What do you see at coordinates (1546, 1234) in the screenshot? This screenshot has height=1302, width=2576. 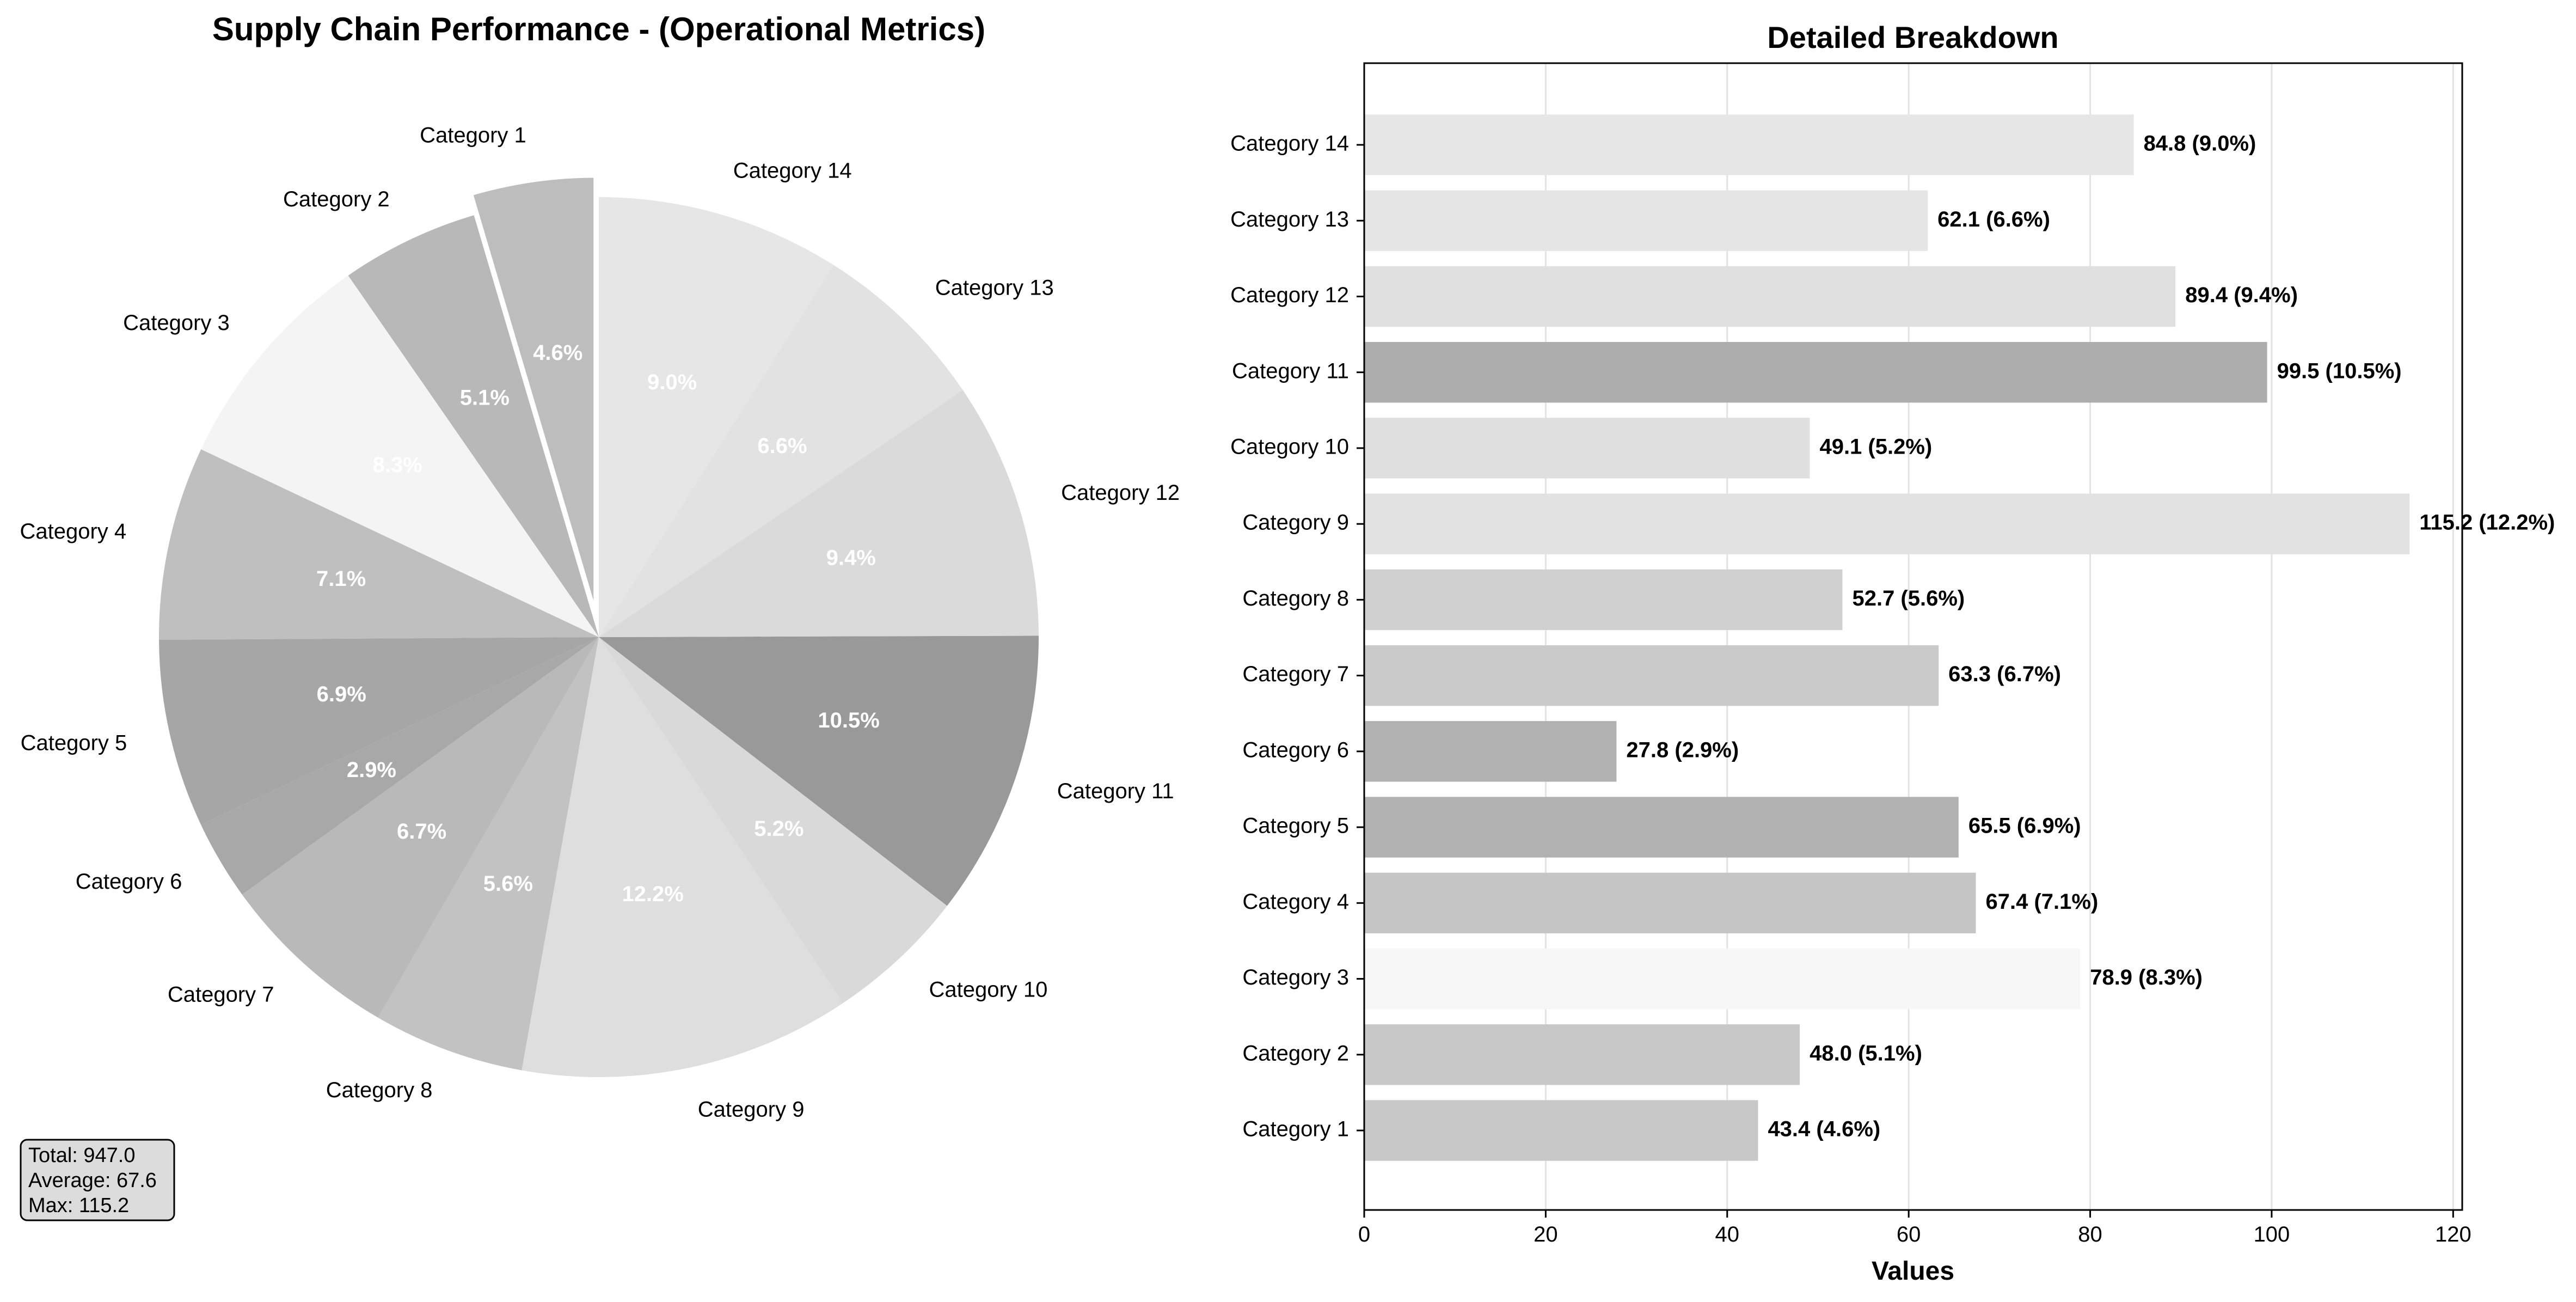 I see `x-tick-label: 20` at bounding box center [1546, 1234].